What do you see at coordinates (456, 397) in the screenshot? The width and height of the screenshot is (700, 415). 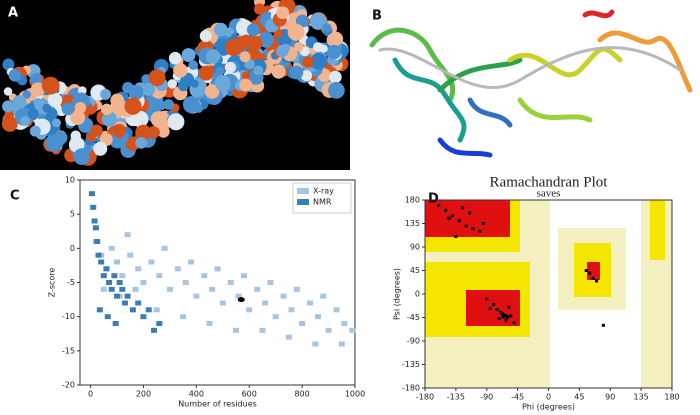 I see `x-tick-label: -135` at bounding box center [456, 397].